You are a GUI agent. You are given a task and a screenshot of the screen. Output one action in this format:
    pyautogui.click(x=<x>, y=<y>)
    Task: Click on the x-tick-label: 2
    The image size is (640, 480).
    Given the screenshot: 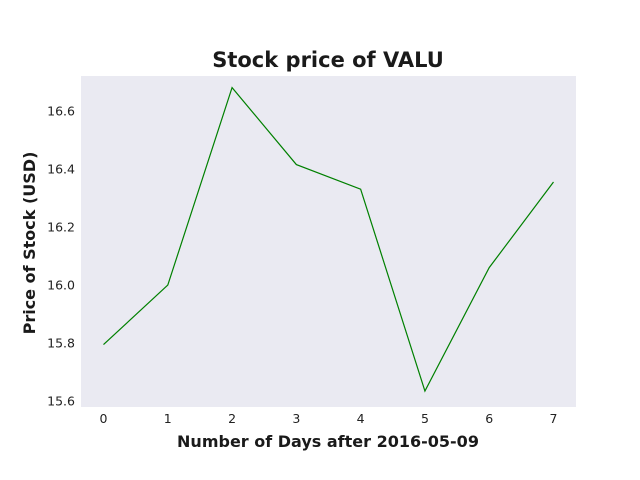 What is the action you would take?
    pyautogui.click(x=232, y=418)
    